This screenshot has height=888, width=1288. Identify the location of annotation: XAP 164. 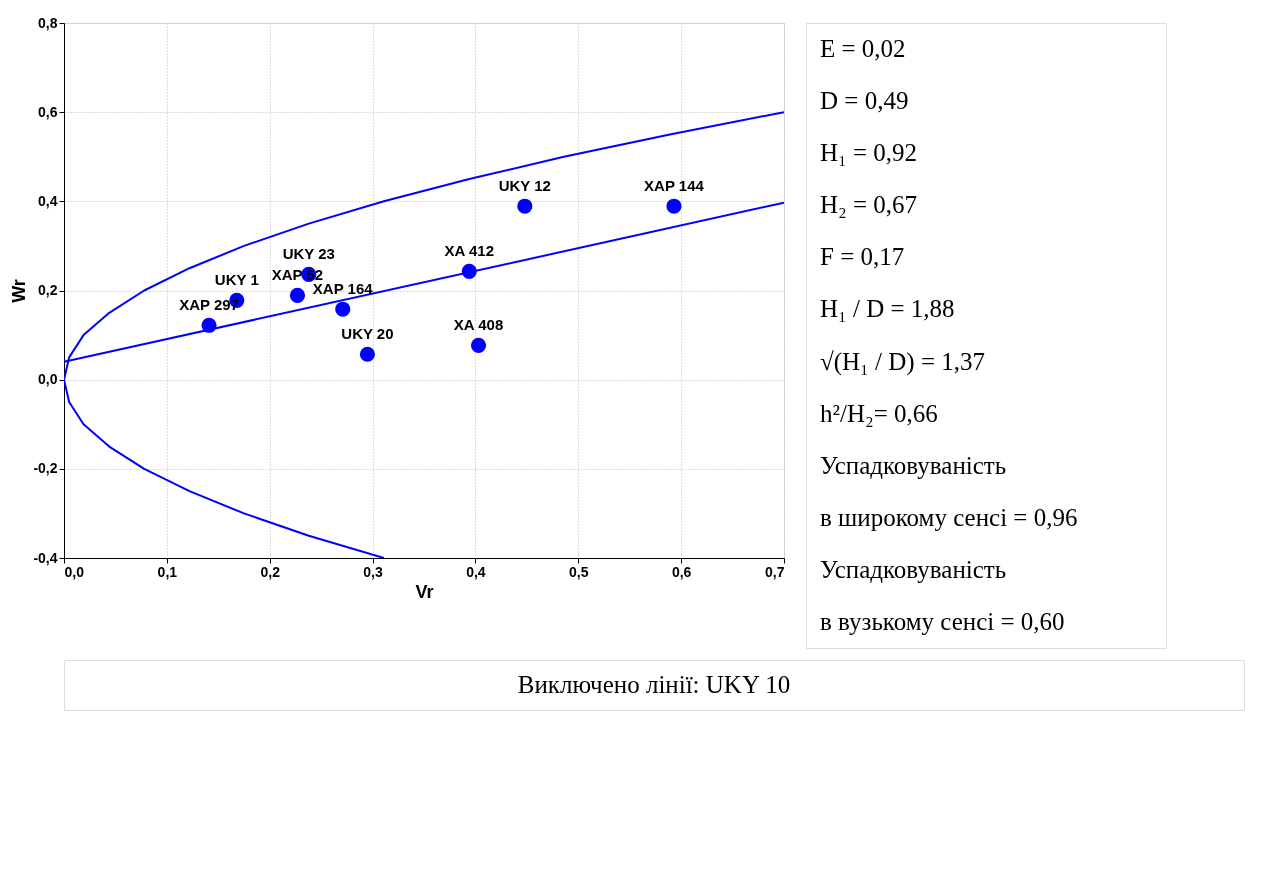
(343, 289).